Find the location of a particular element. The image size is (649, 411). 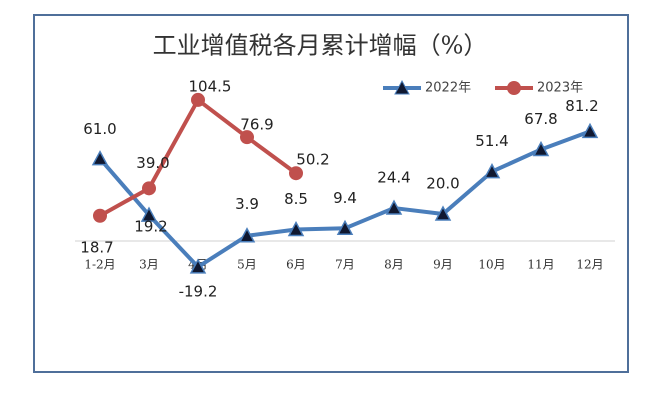

x-tick-label: 7月 is located at coordinates (345, 265).